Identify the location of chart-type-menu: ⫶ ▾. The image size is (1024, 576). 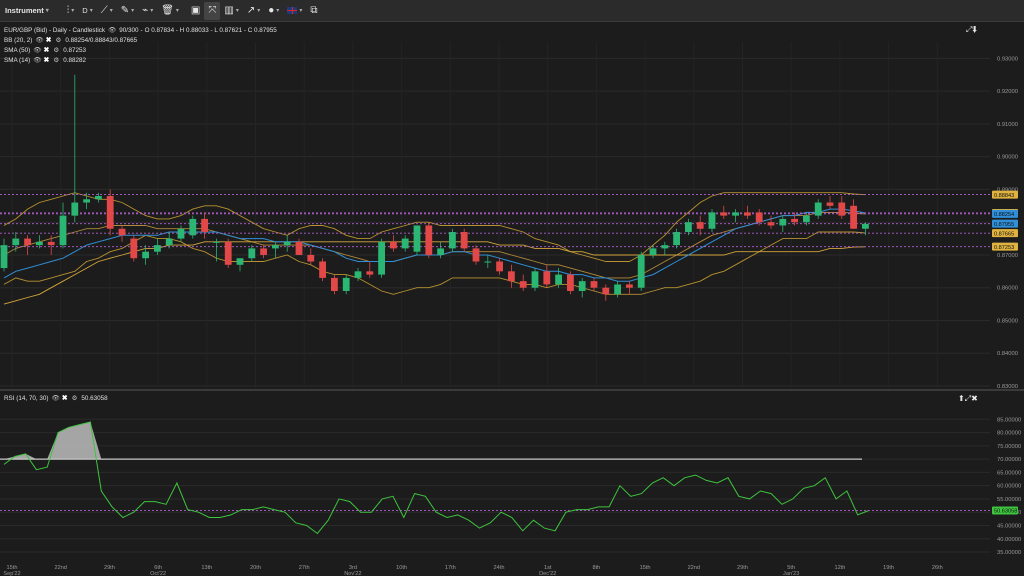
(71, 11).